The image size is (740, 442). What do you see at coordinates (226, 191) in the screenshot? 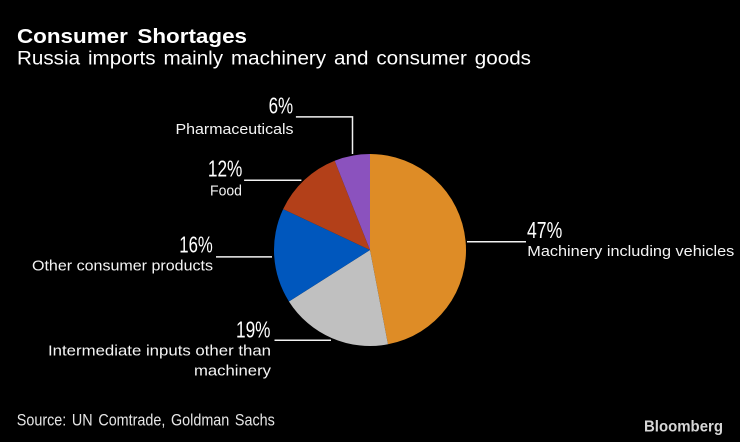
I see `svg-text: Food` at bounding box center [226, 191].